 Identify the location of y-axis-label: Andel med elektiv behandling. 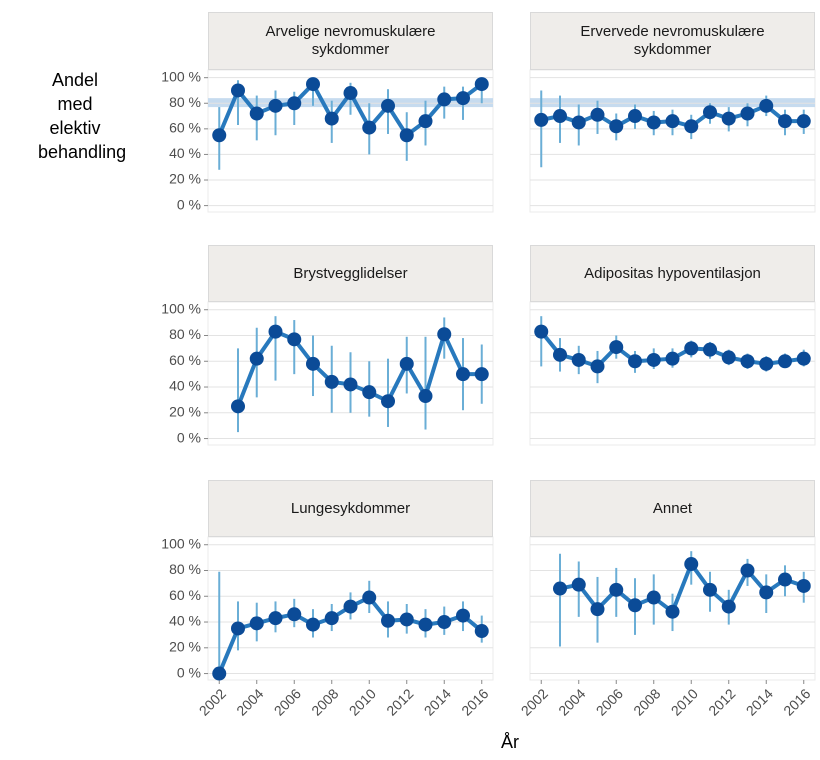
(82, 116).